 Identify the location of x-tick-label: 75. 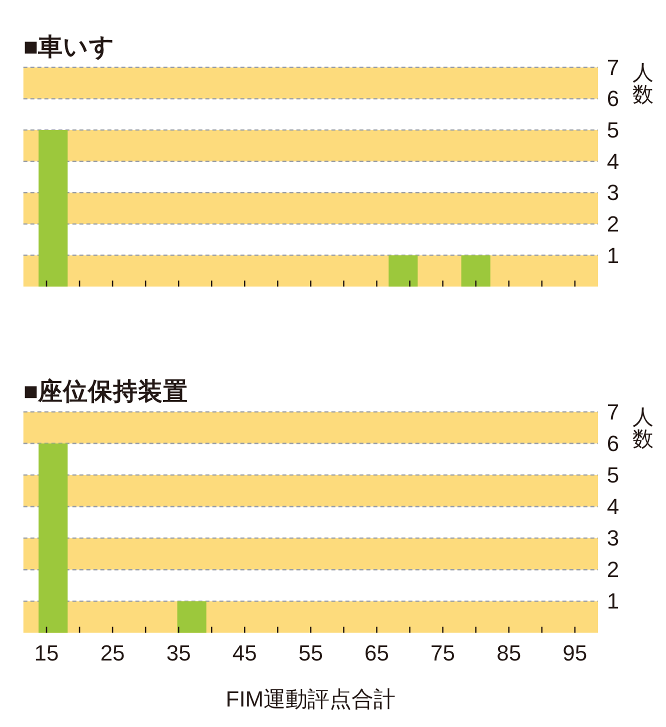
(443, 653).